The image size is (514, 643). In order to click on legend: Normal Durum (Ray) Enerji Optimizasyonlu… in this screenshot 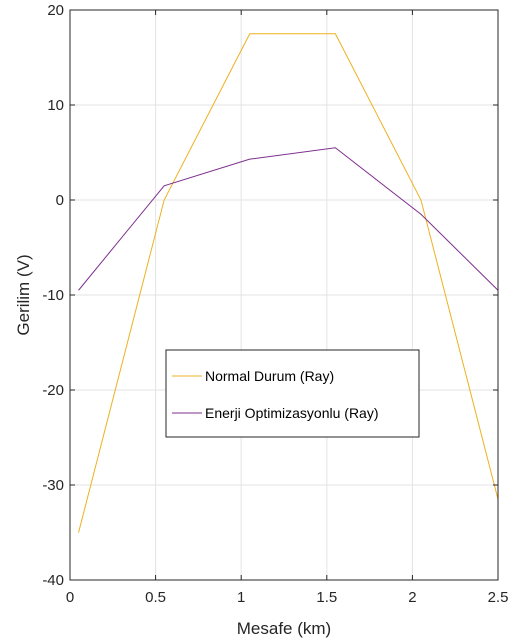, I will do `click(292, 393)`.